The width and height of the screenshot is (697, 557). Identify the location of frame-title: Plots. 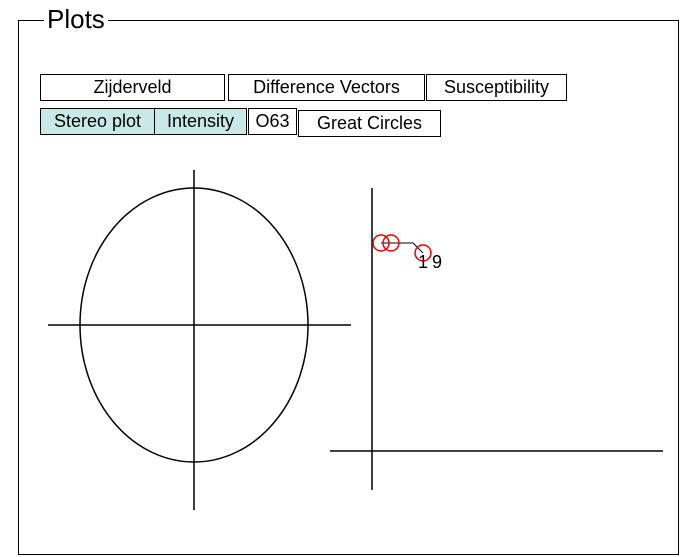
(76, 19).